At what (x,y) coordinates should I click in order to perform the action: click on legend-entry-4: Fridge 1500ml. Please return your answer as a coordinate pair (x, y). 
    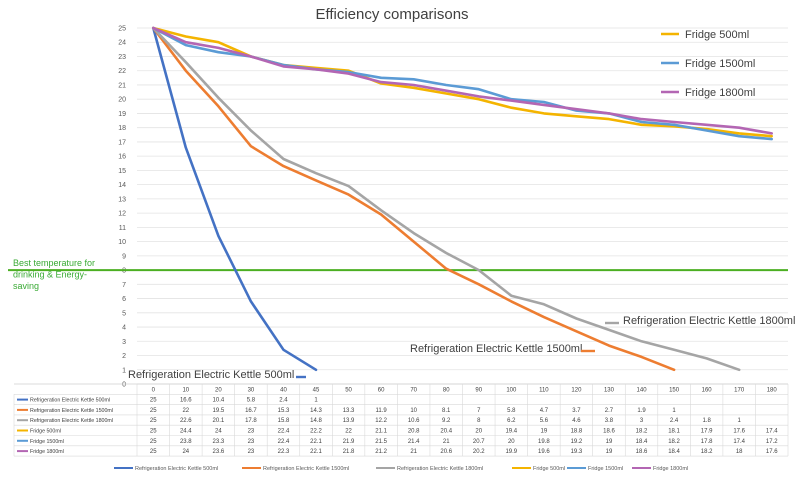
    Looking at the image, I should click on (720, 64).